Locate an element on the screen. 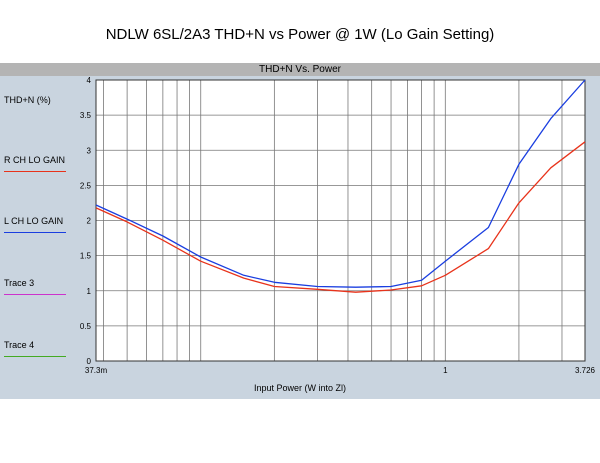  y-tick-label: 0 is located at coordinates (89, 361).